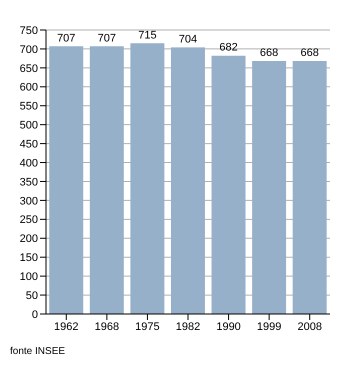 The height and width of the screenshot is (373, 350). Describe the element at coordinates (29, 68) in the screenshot. I see `y-tick-label: 650` at that location.